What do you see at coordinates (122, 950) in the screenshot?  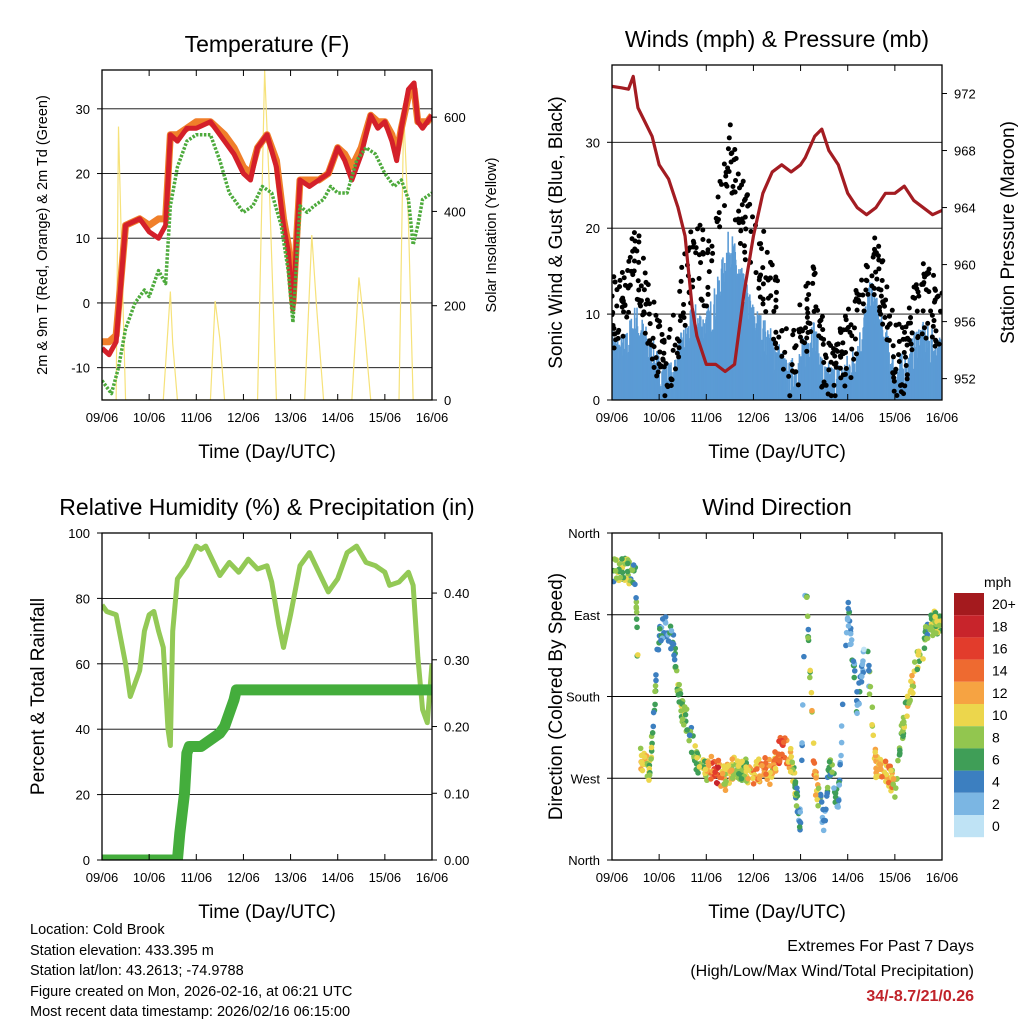 I see `station-elevation: Station elevation: 433.395 m` at bounding box center [122, 950].